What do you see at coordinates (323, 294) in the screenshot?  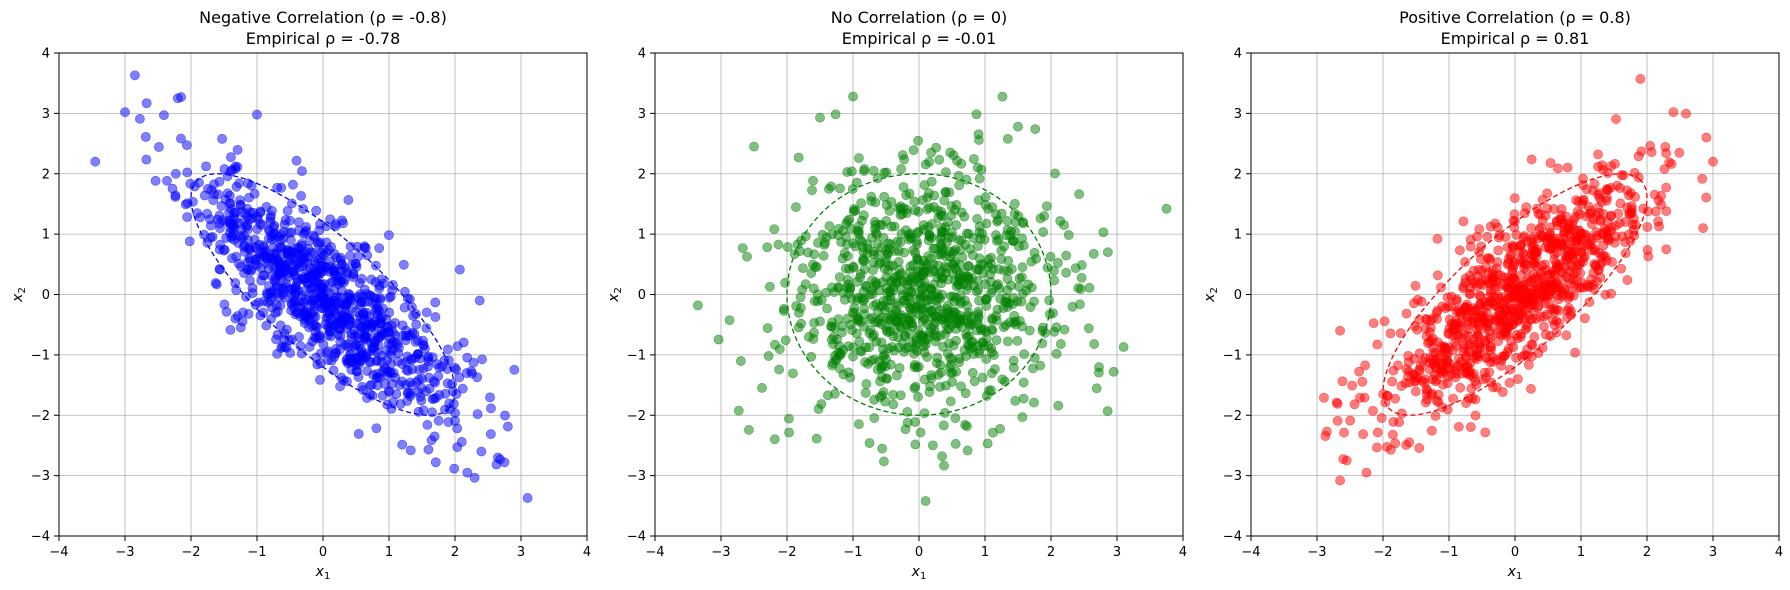 I see `confidence-ellipse` at bounding box center [323, 294].